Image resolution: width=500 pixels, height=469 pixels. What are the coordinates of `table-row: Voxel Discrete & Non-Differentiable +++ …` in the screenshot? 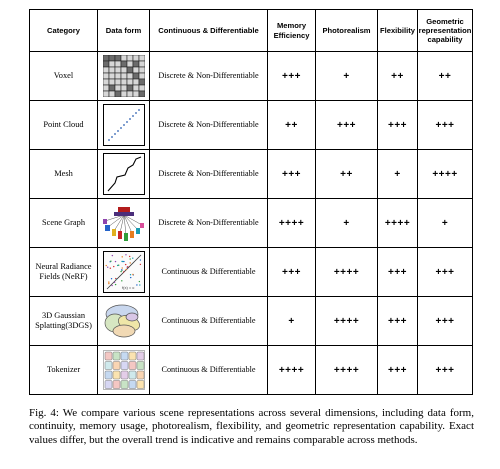 It's located at (251, 76).